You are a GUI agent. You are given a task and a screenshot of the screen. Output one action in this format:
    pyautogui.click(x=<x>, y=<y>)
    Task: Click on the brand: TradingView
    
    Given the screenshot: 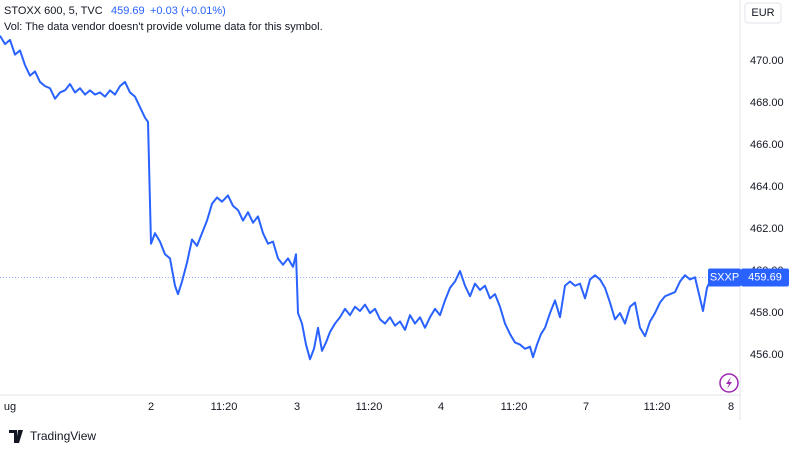 What is the action you would take?
    pyautogui.click(x=63, y=436)
    